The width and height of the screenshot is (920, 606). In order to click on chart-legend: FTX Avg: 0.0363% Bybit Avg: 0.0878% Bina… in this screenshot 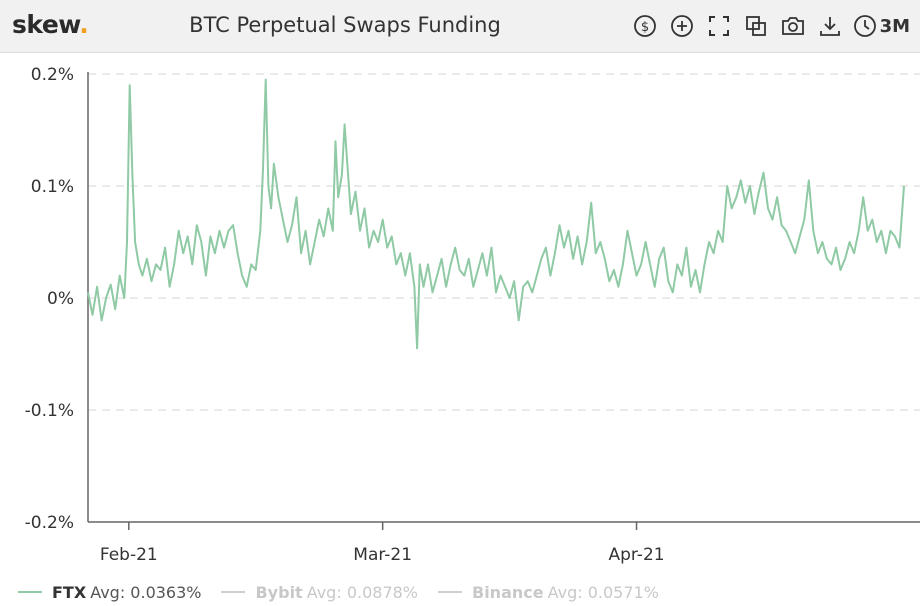, I will do `click(338, 592)`.